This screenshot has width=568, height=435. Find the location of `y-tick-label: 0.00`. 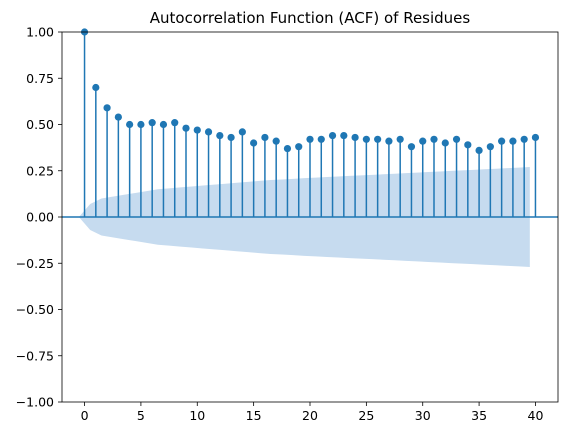

y-tick-label: 0.00 is located at coordinates (40, 217).